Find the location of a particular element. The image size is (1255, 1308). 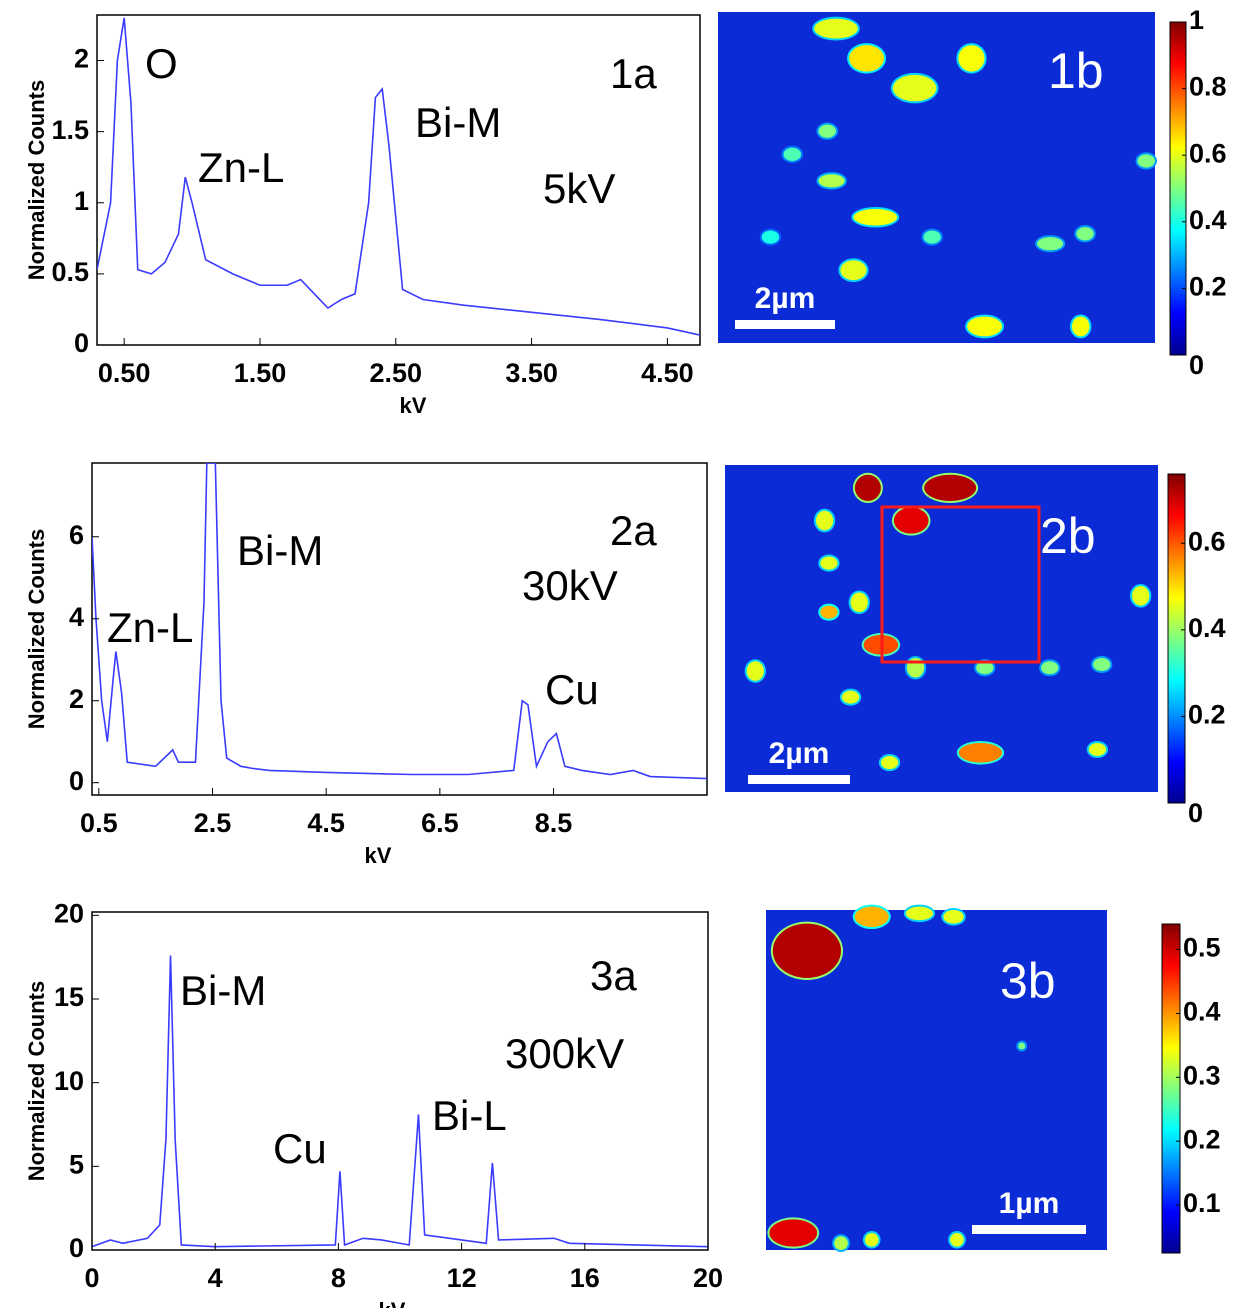

annotation: 5kV is located at coordinates (579, 188).